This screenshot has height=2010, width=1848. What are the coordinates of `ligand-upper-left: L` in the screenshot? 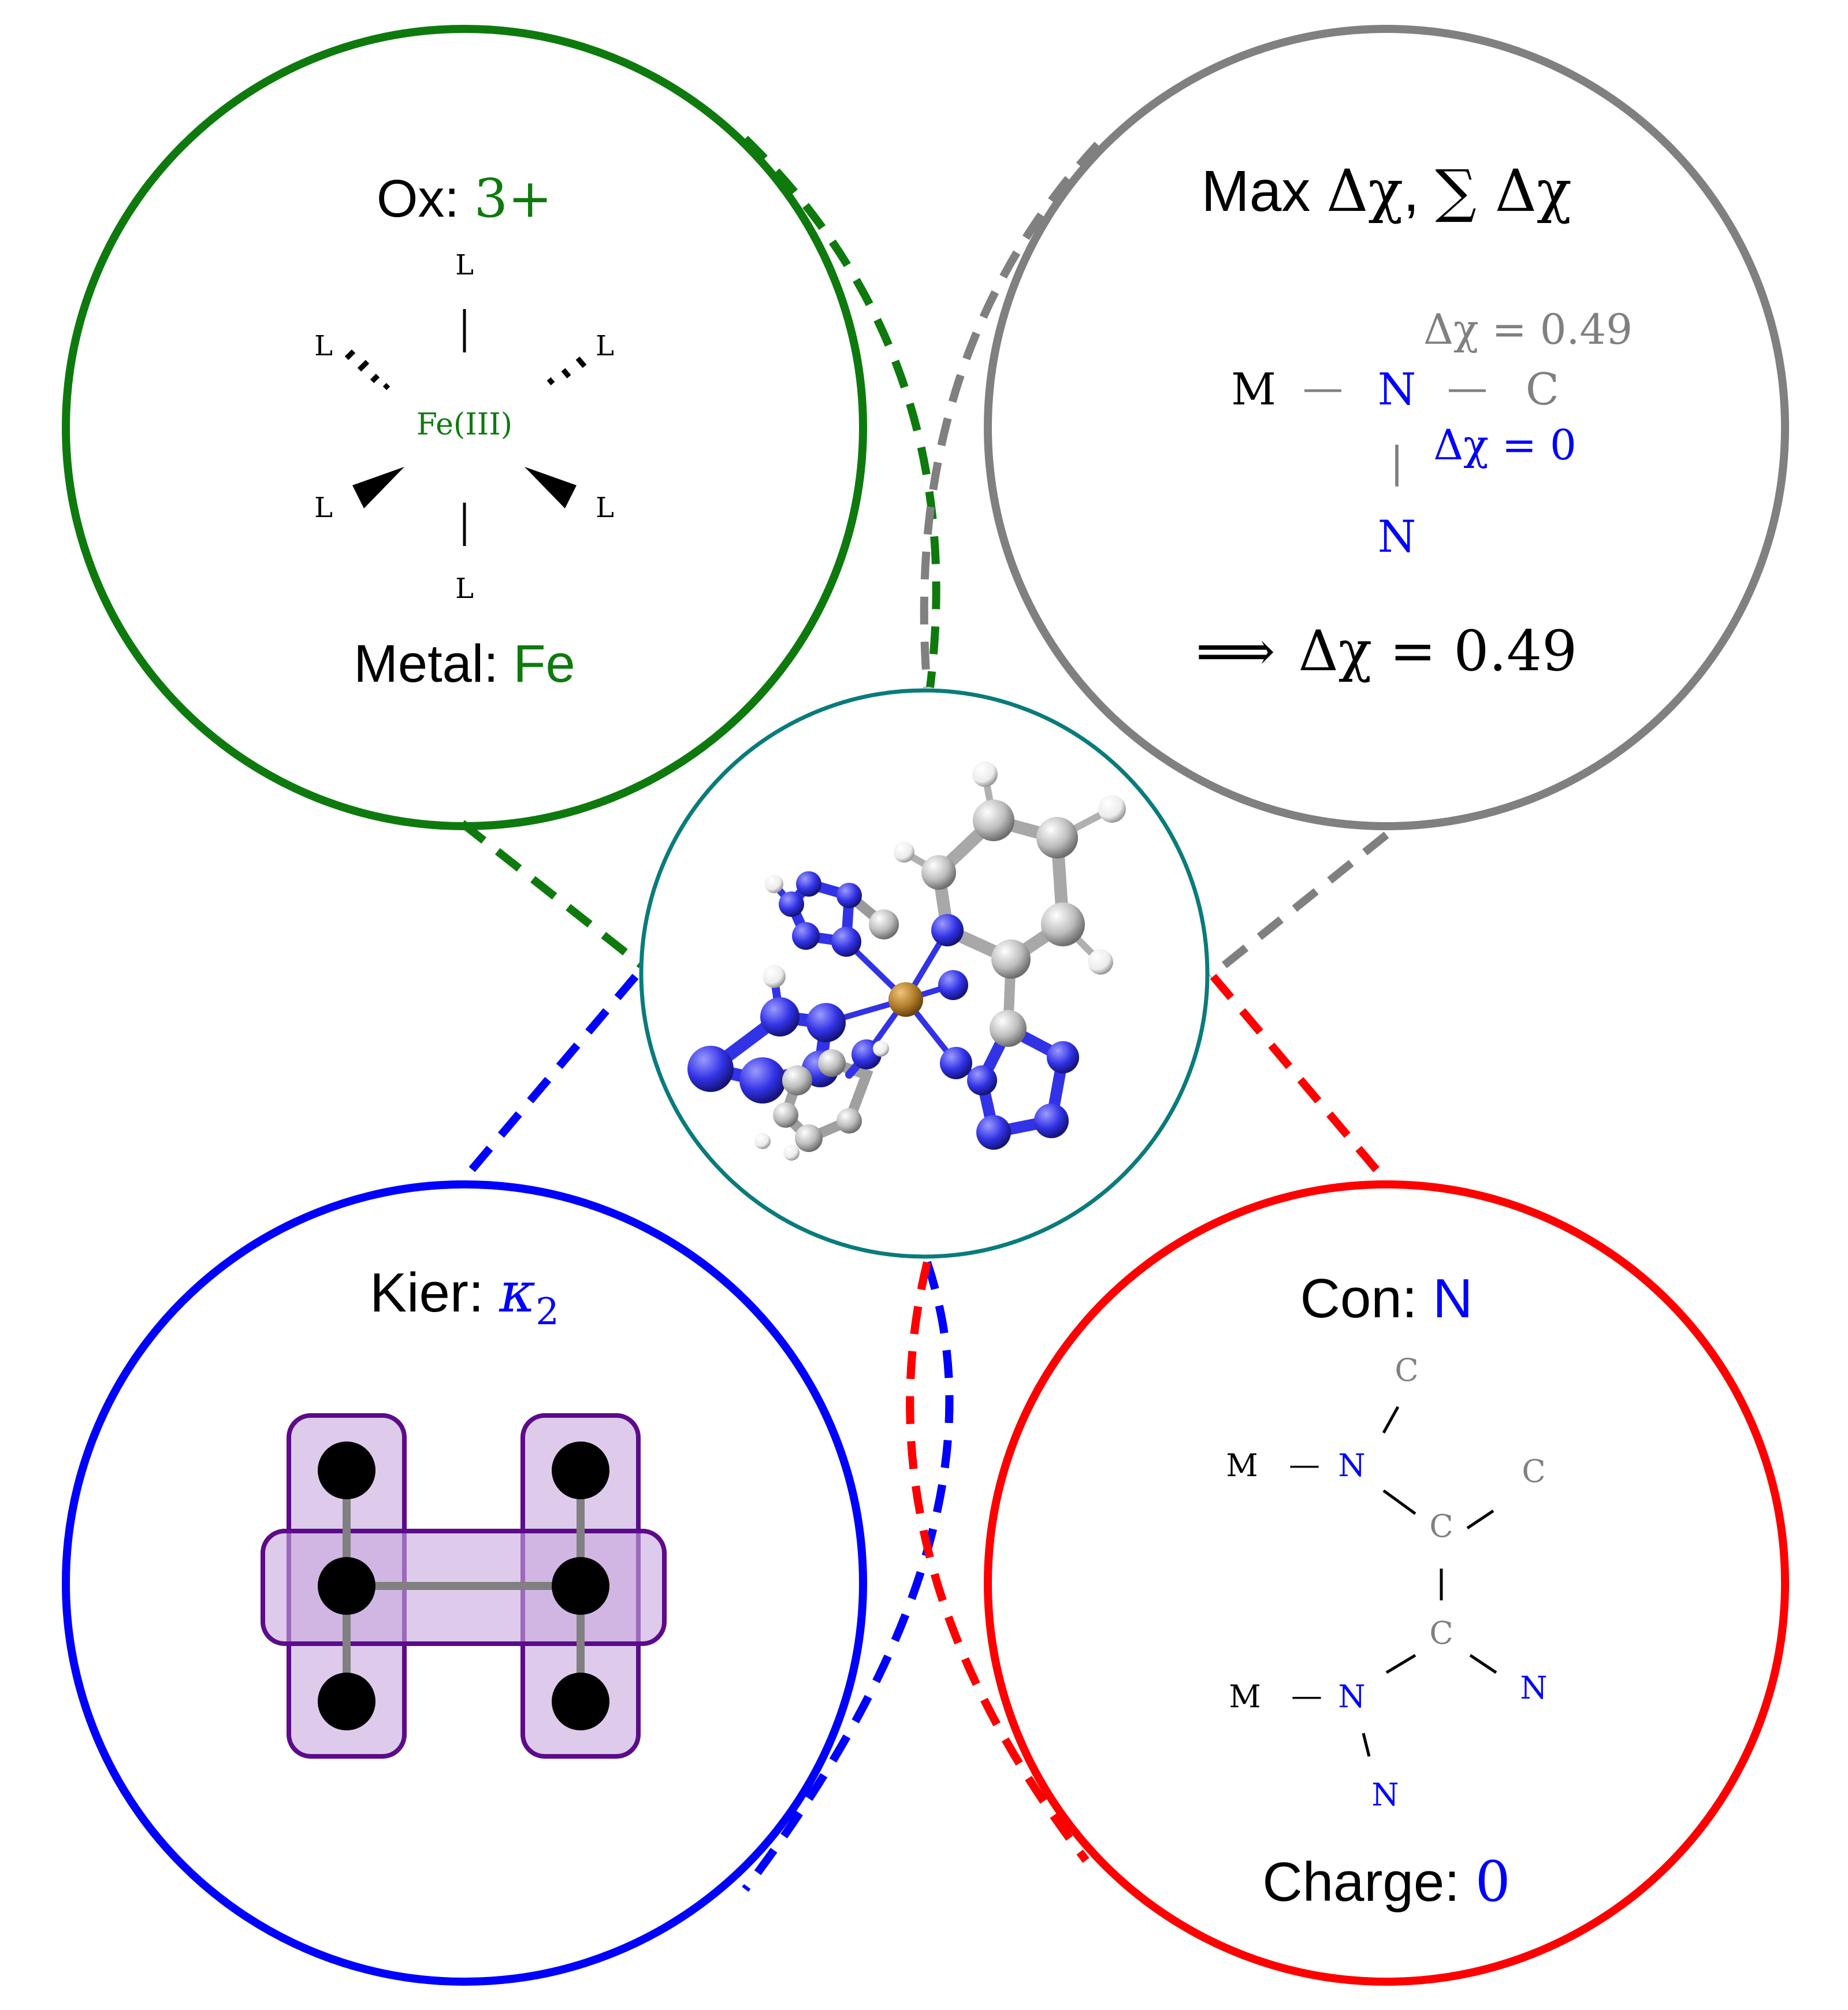 It's located at (323, 346).